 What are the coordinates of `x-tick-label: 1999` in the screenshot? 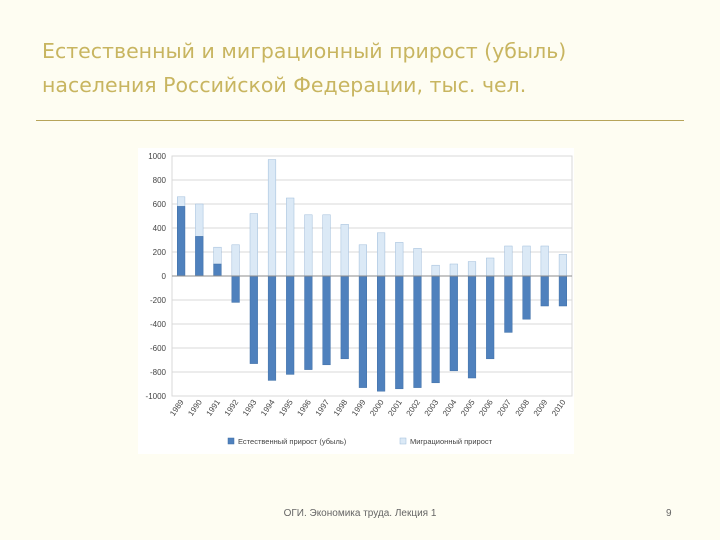 It's located at (359, 408).